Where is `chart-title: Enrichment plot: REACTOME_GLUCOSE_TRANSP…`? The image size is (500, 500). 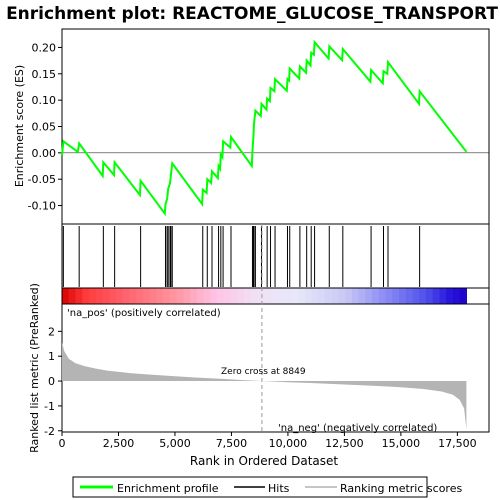
chart-title: Enrichment plot: REACTOME_GLUCOSE_TRANSP… is located at coordinates (252, 14).